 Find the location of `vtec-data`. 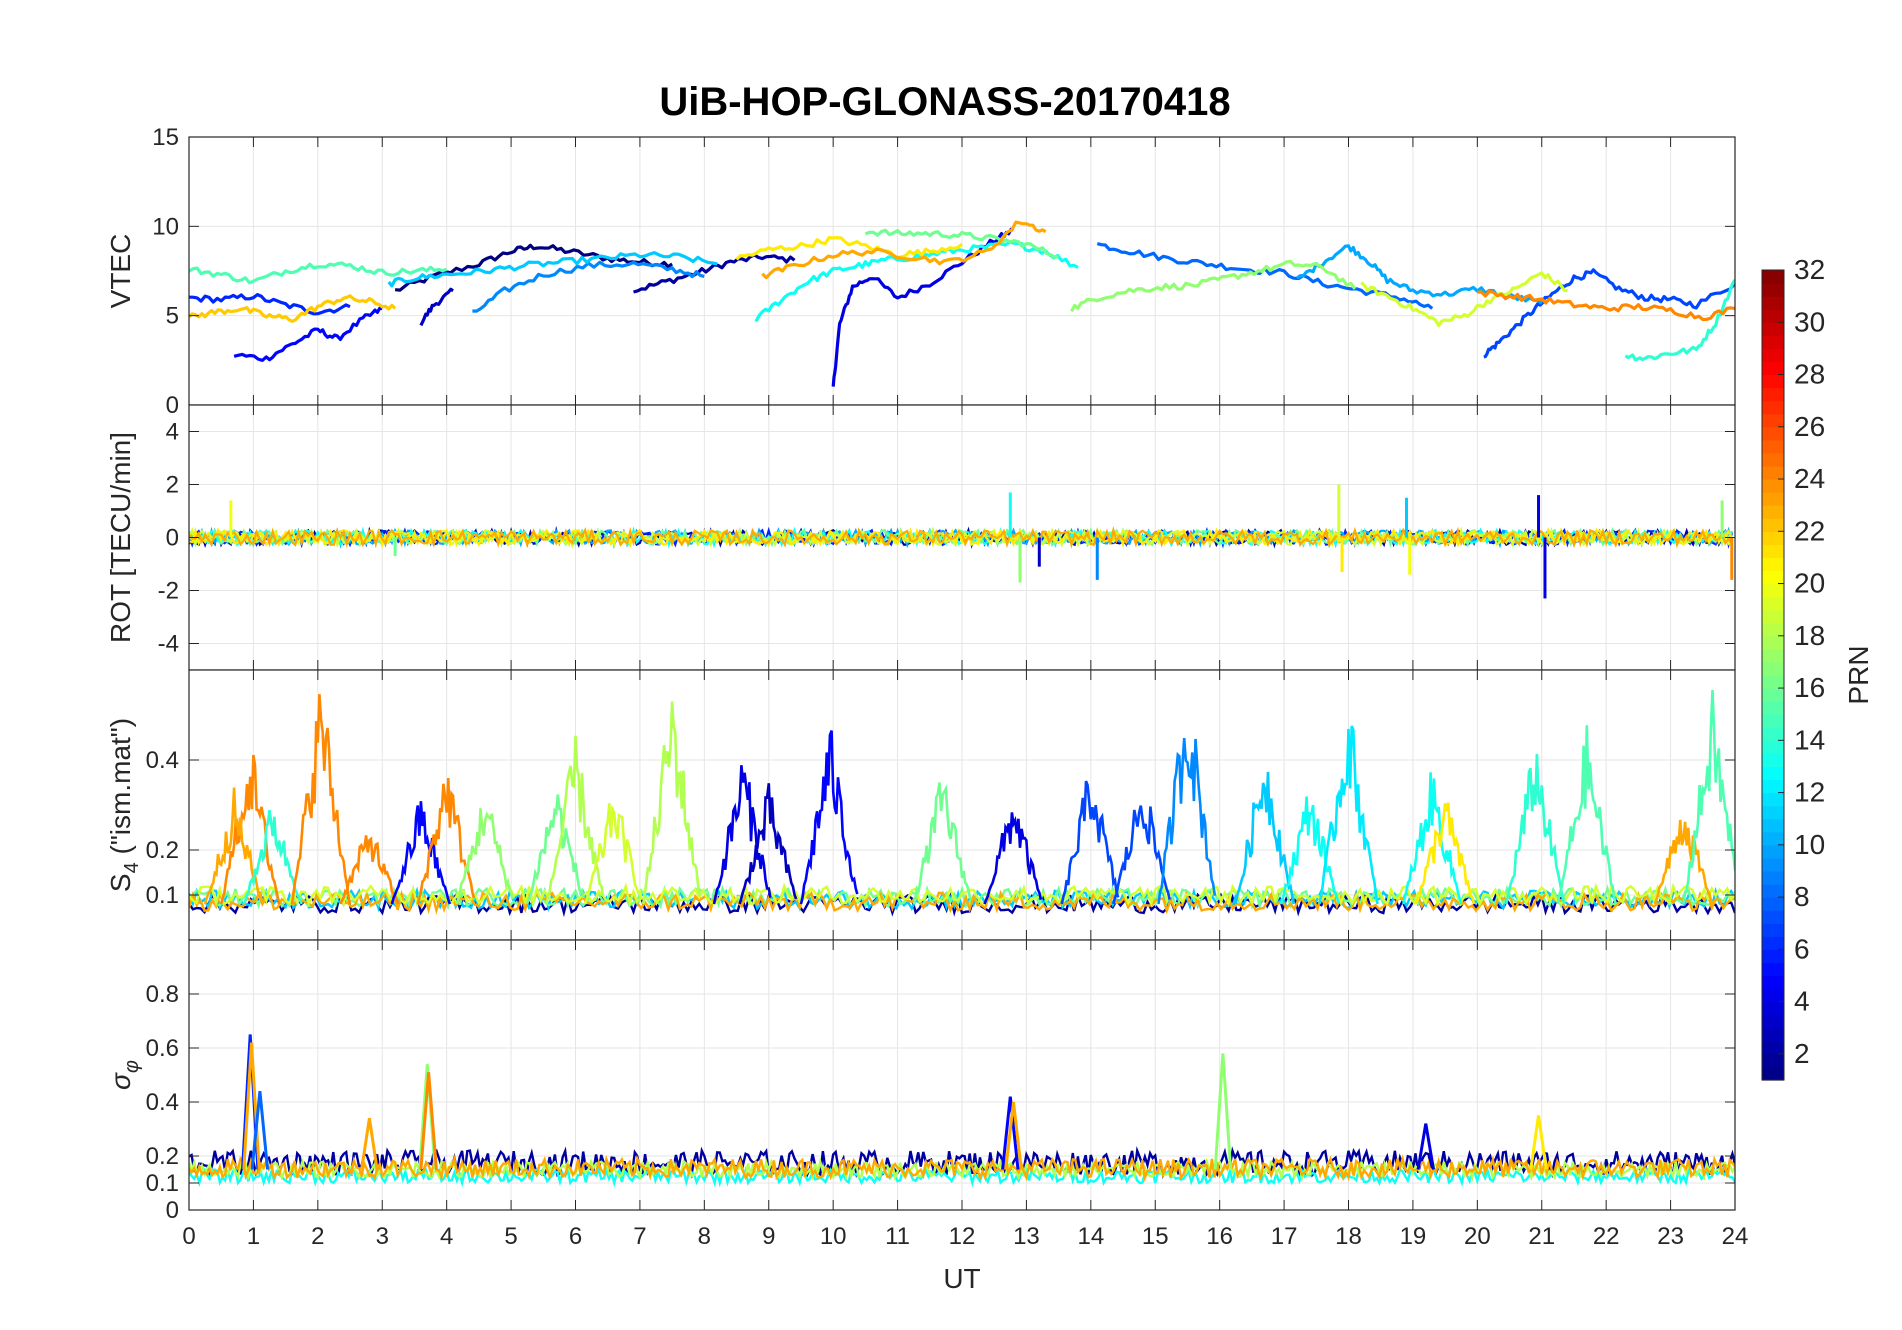

vtec-data is located at coordinates (962, 303).